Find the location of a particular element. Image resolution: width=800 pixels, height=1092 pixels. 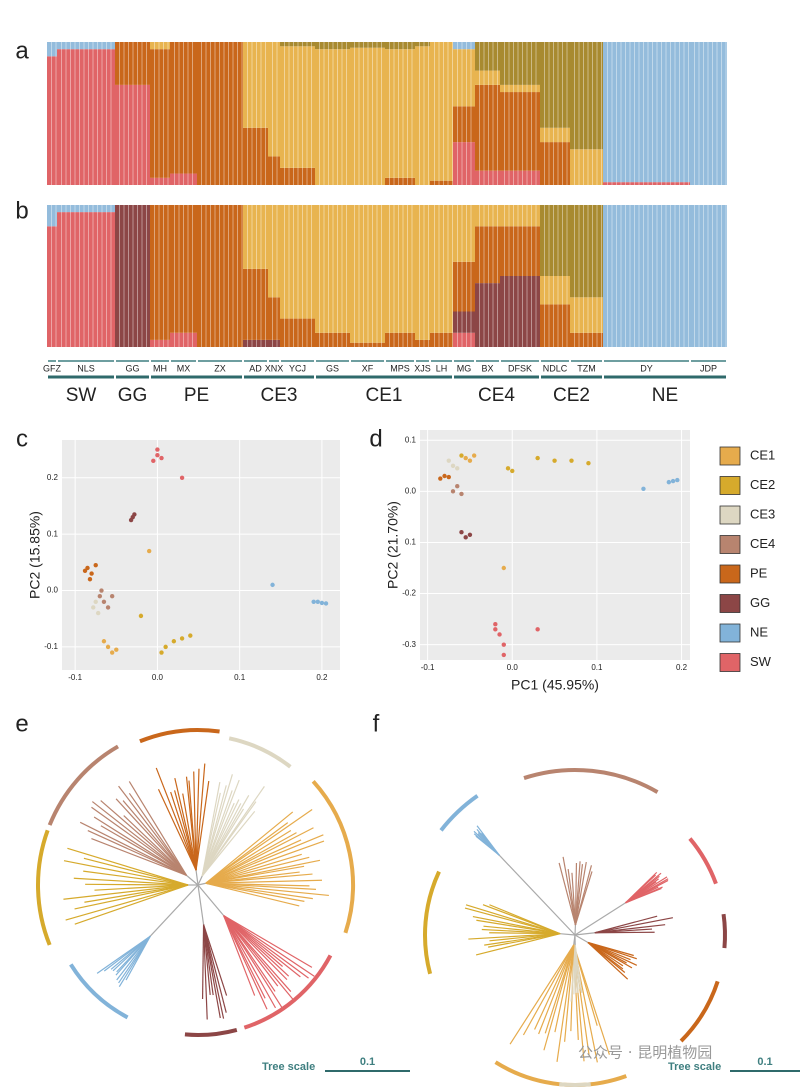

group-label: CE4 is located at coordinates (496, 395).